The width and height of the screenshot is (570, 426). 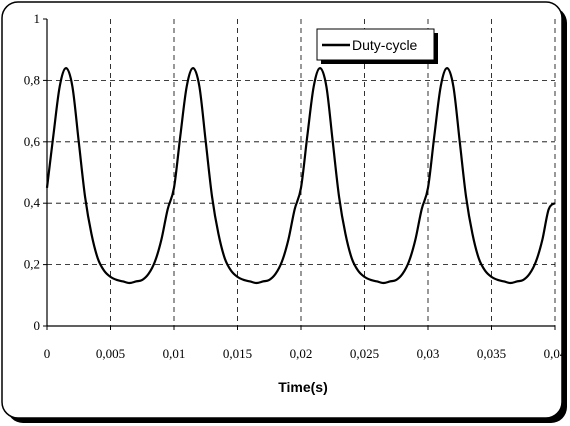 What do you see at coordinates (32, 79) in the screenshot?
I see `y-tick-label: 0,8` at bounding box center [32, 79].